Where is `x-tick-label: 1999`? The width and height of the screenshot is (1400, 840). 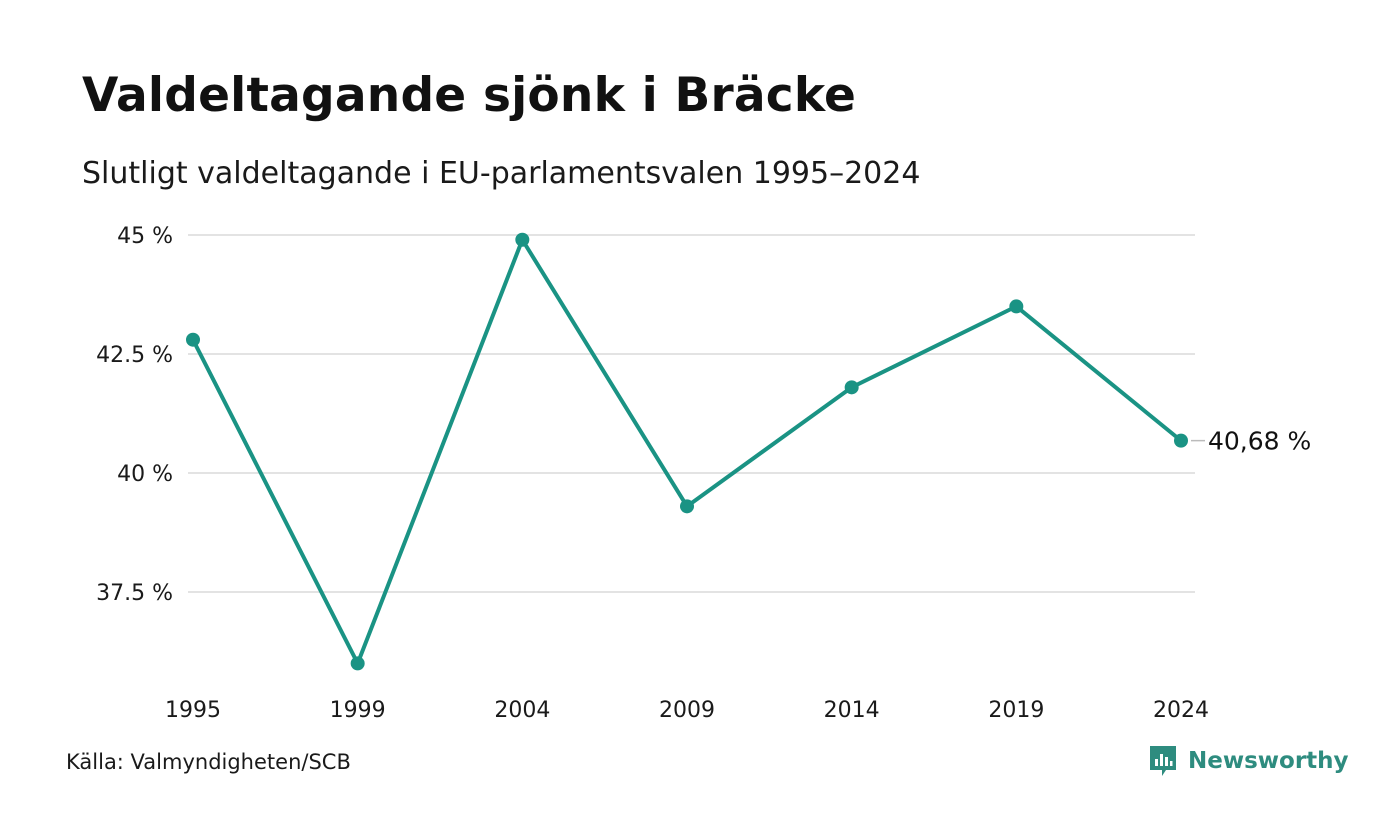 x-tick-label: 1999 is located at coordinates (358, 710).